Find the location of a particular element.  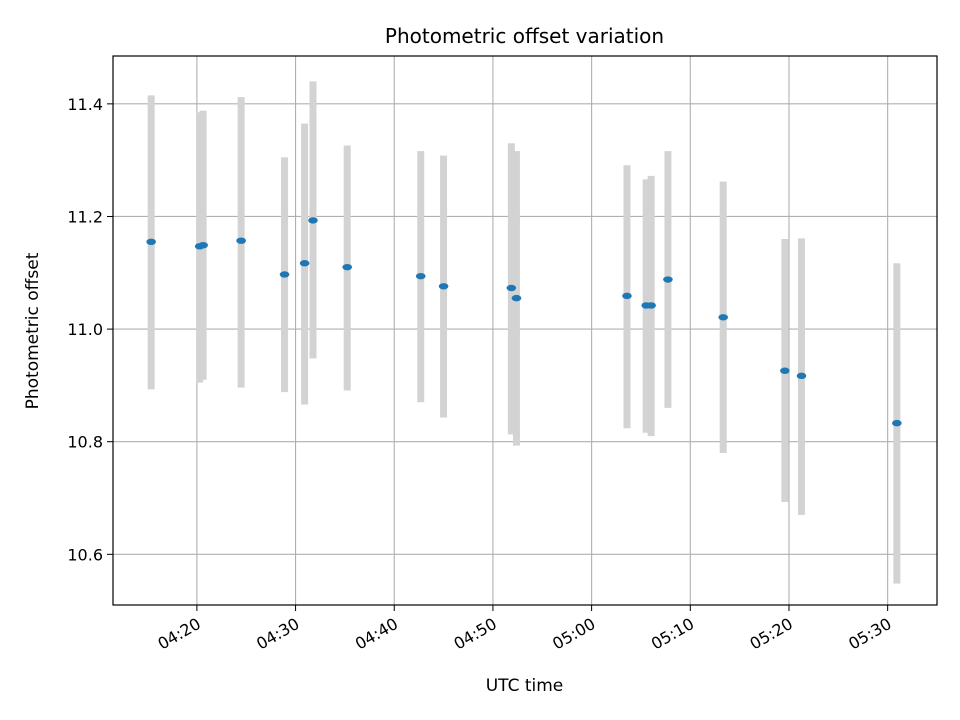

y-axis-ticks: 10.6 10.8 11.0 11.2 11.4 is located at coordinates (90, 329).